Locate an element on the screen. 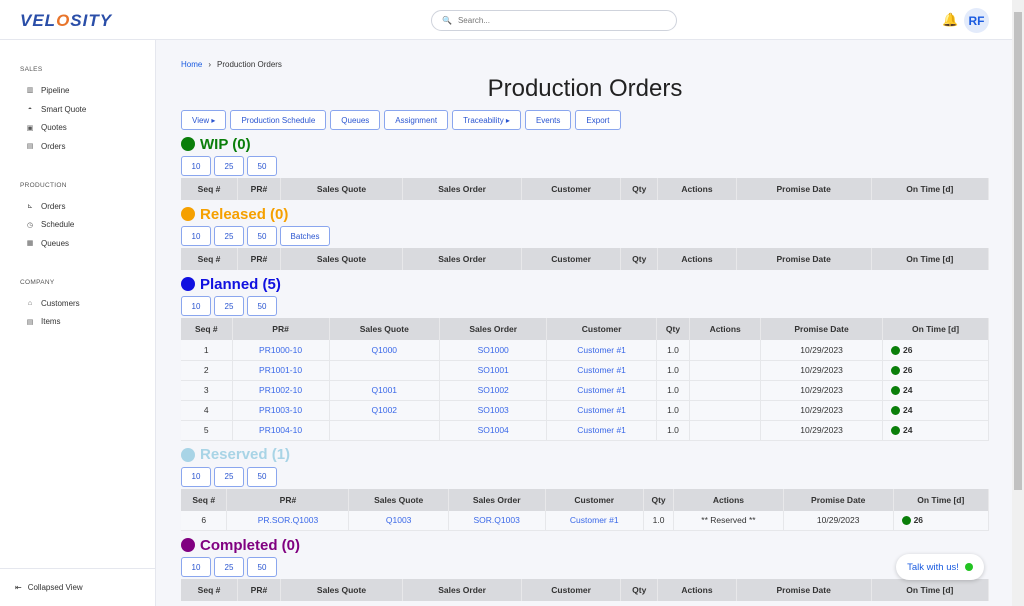  view-button: View ▸ is located at coordinates (204, 120).